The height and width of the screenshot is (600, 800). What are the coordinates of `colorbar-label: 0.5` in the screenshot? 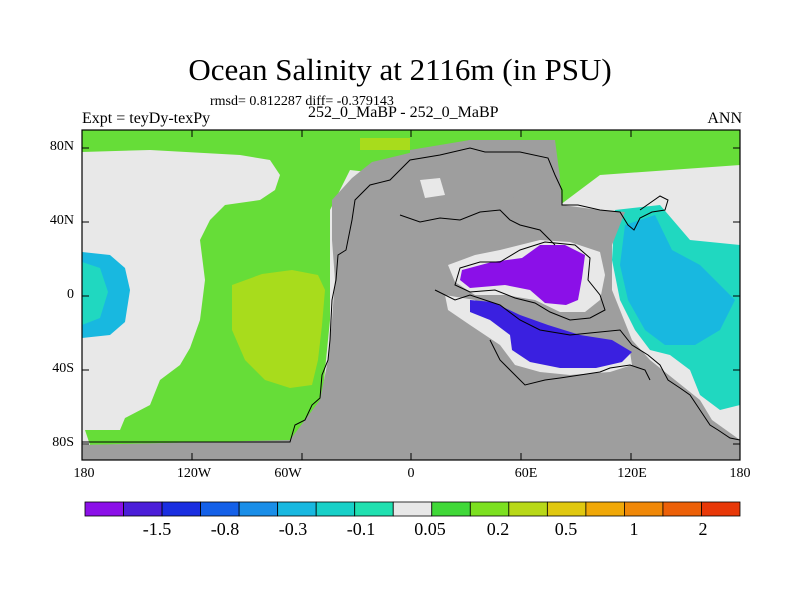 It's located at (566, 529).